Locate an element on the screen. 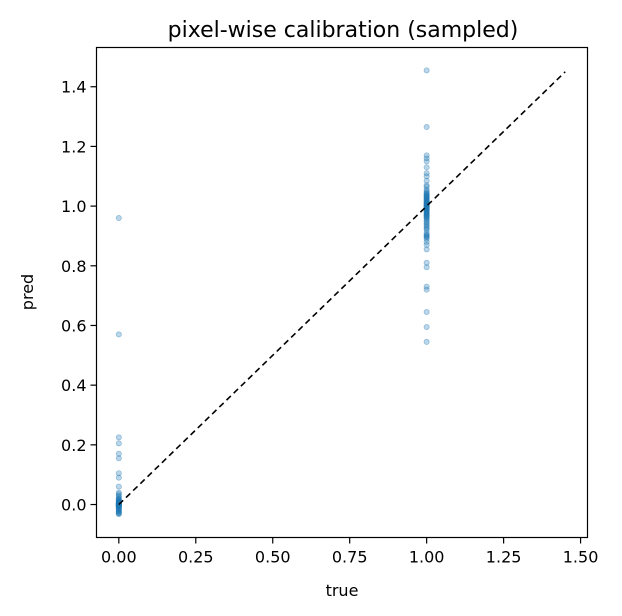 This screenshot has height=616, width=622. x-tick-label: 0.25 is located at coordinates (196, 557).